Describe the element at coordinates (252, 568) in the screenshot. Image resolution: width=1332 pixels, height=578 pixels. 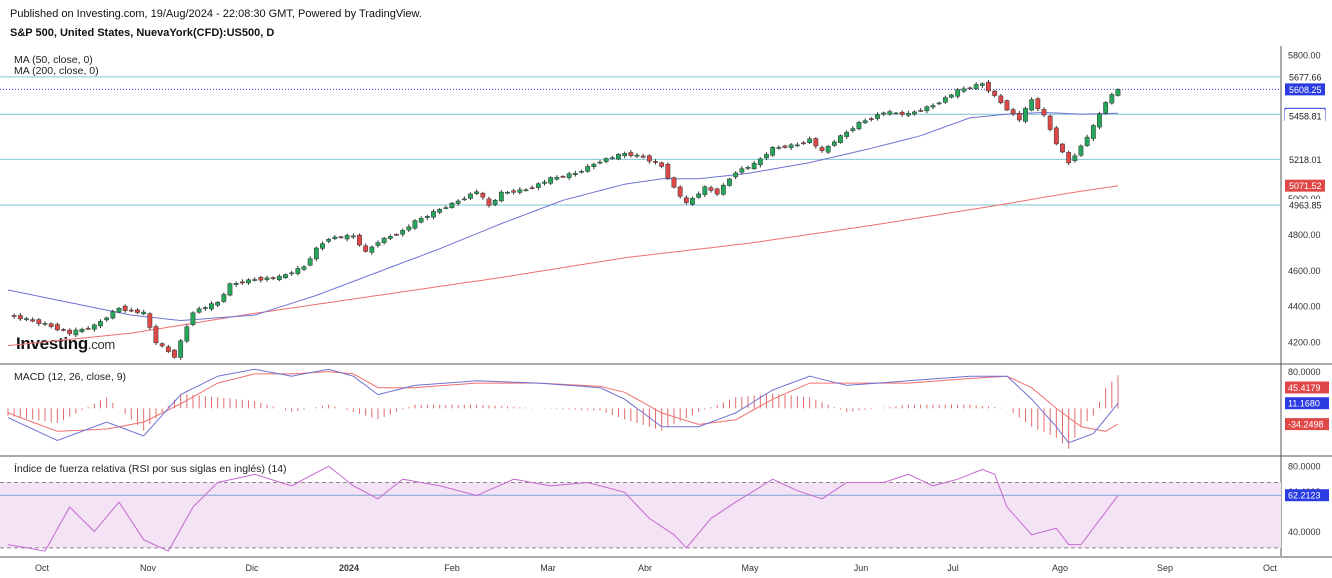
I see `month-tick-label: Dic` at that location.